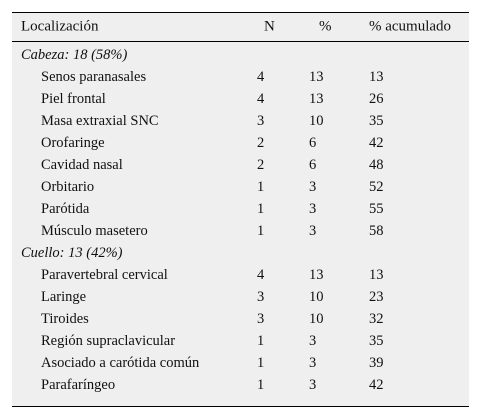 The height and width of the screenshot is (415, 480). Describe the element at coordinates (376, 362) in the screenshot. I see `acumulado-cell: 39` at that location.